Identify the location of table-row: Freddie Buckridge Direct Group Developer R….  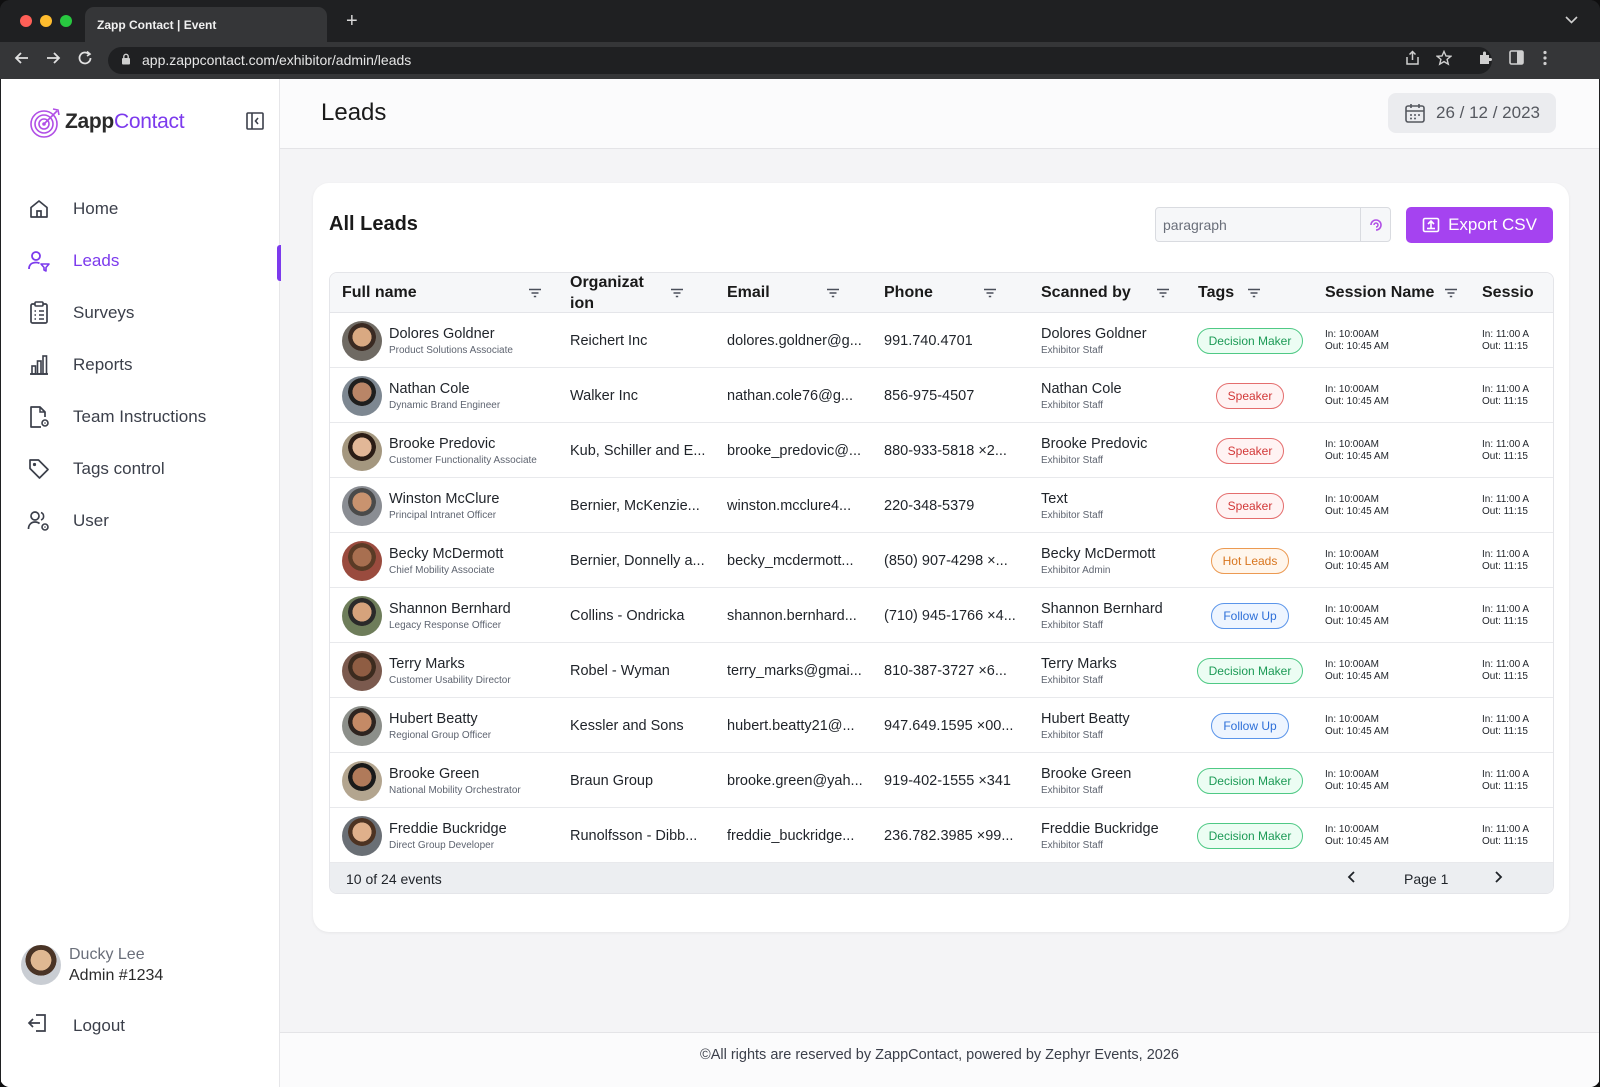
(941, 835).